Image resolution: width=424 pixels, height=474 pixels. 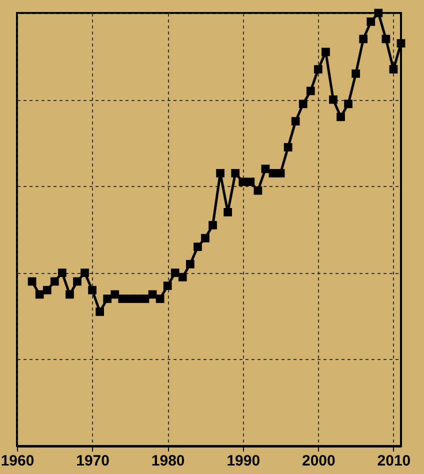 What do you see at coordinates (319, 461) in the screenshot?
I see `x-tick-label: 2000` at bounding box center [319, 461].